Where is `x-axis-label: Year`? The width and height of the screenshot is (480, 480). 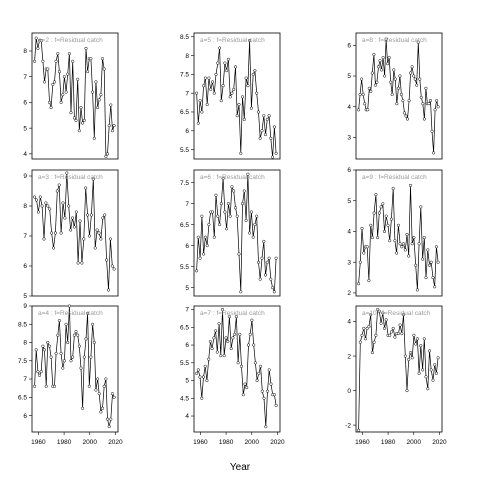
x-axis-label: Year is located at coordinates (240, 467).